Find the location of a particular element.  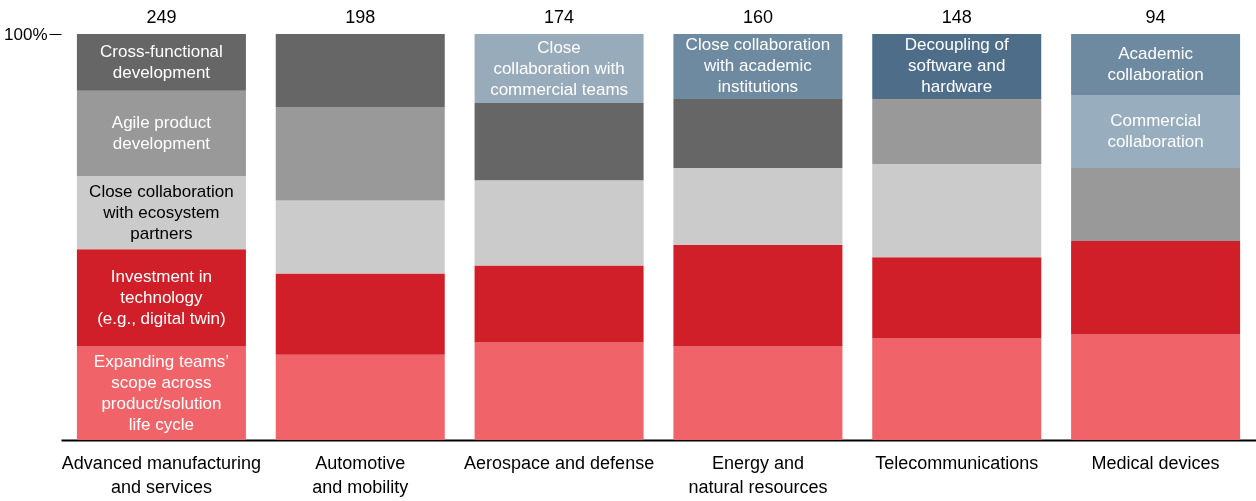

annotation: 94 is located at coordinates (1155, 17).